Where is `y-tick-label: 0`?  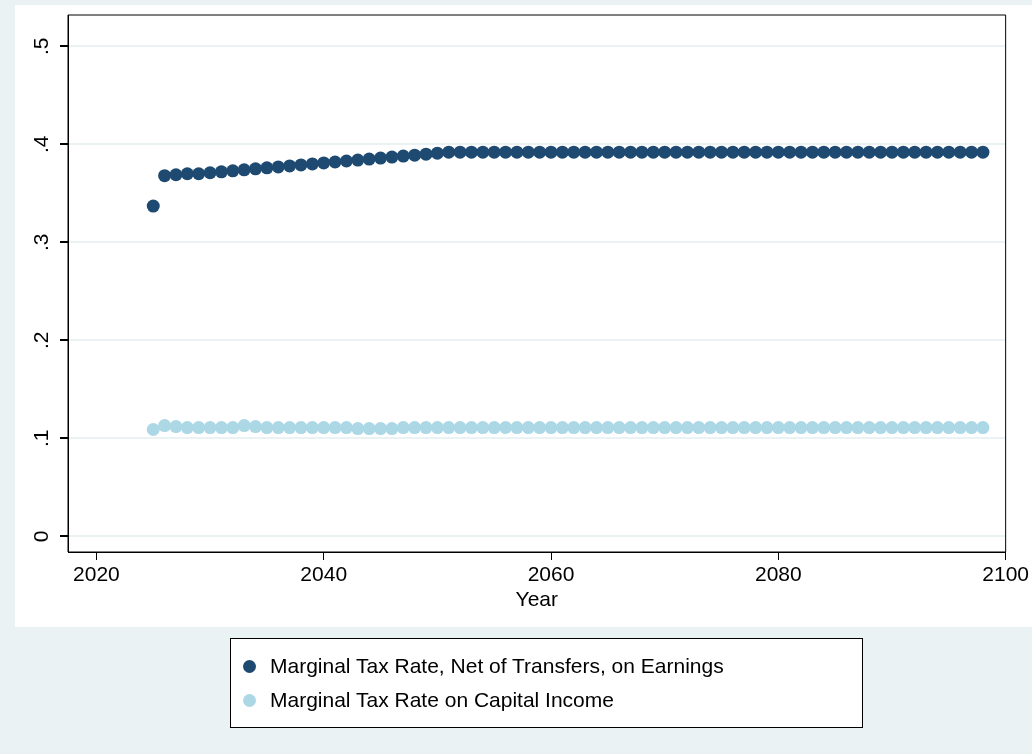
y-tick-label: 0 is located at coordinates (40, 536).